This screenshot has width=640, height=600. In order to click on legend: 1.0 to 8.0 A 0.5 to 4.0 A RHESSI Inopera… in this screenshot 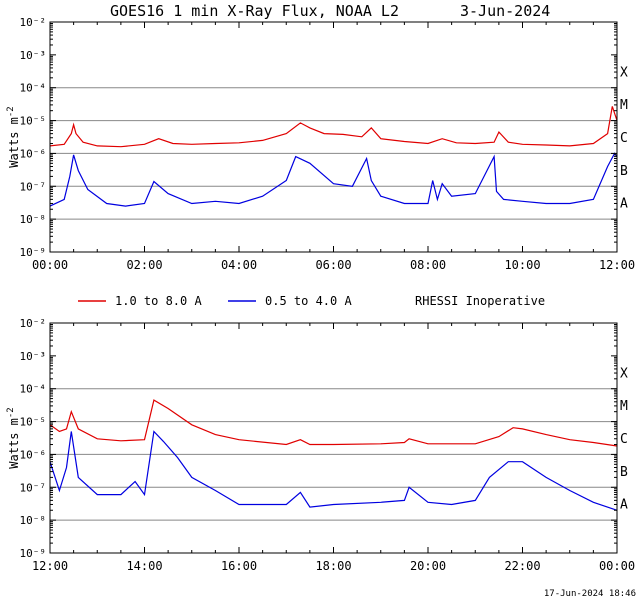, I will do `click(311, 301)`.